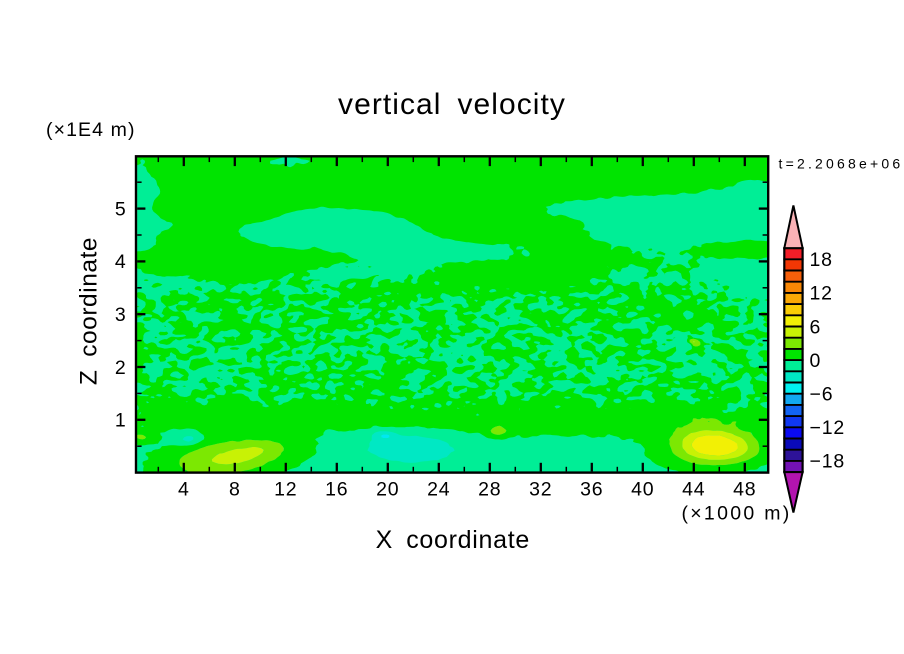  I want to click on svg-text: 1, so click(121, 421).